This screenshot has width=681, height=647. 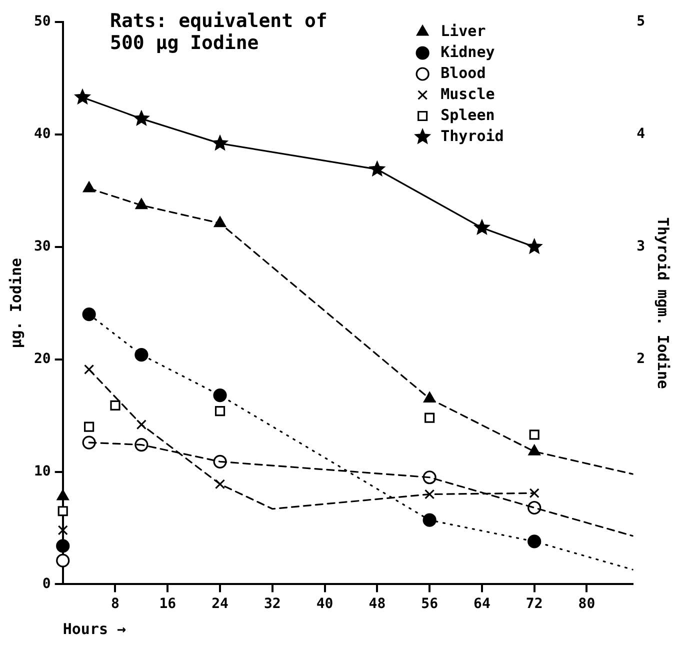 What do you see at coordinates (42, 246) in the screenshot?
I see `y-tick-label: 30` at bounding box center [42, 246].